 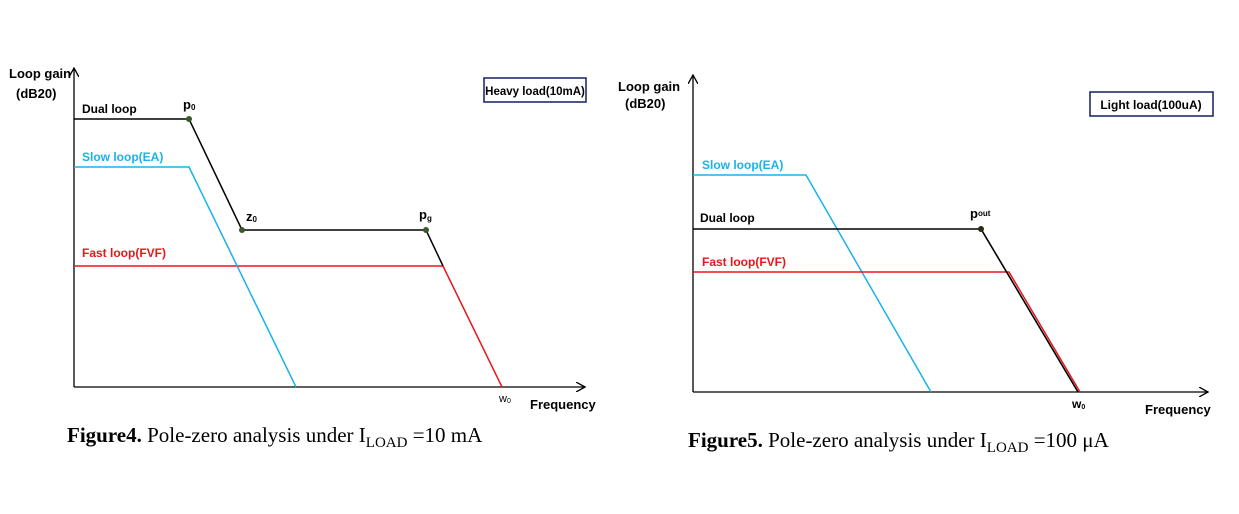 I want to click on figure4-caption-sub: LOAD, so click(x=386, y=443).